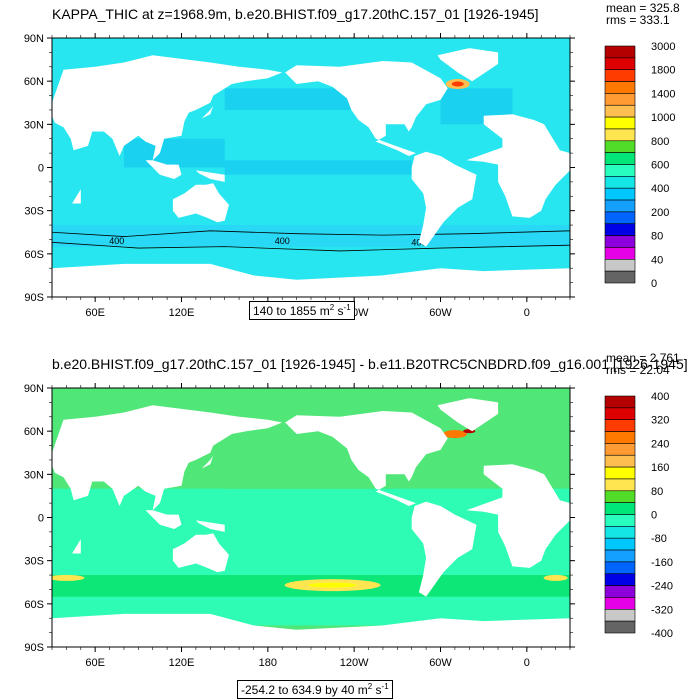 The width and height of the screenshot is (700, 700). What do you see at coordinates (41, 169) in the screenshot?
I see `y-tick-label: 0` at bounding box center [41, 169].